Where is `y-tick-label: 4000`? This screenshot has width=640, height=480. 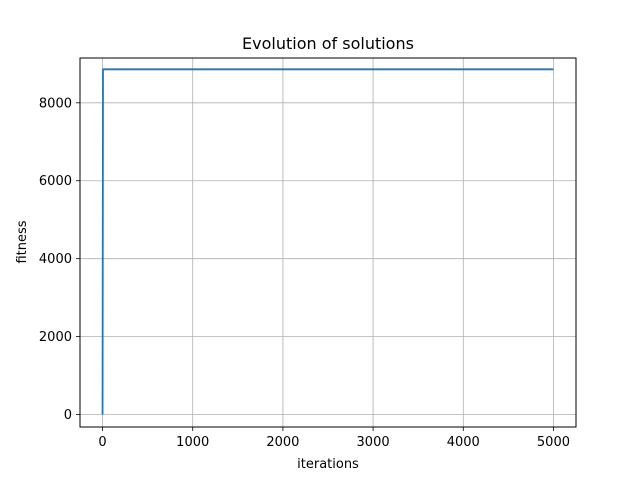 y-tick-label: 4000 is located at coordinates (55, 259).